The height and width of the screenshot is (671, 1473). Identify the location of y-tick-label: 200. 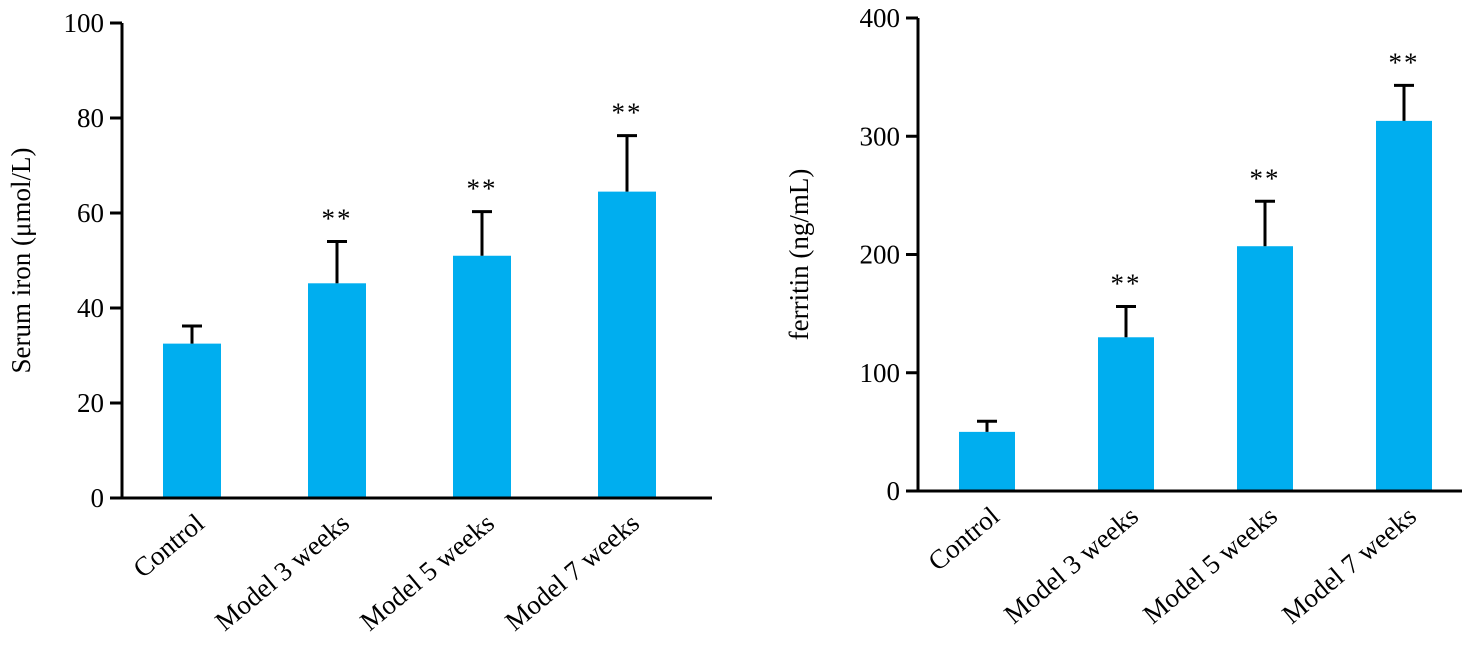
(880, 255).